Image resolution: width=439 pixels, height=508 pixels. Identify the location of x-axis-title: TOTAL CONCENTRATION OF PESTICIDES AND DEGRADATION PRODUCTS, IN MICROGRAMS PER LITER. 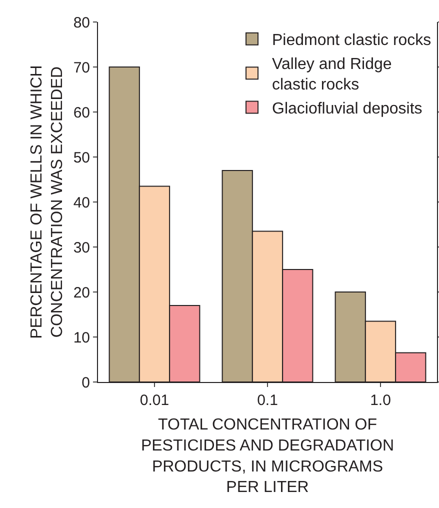
(267, 456).